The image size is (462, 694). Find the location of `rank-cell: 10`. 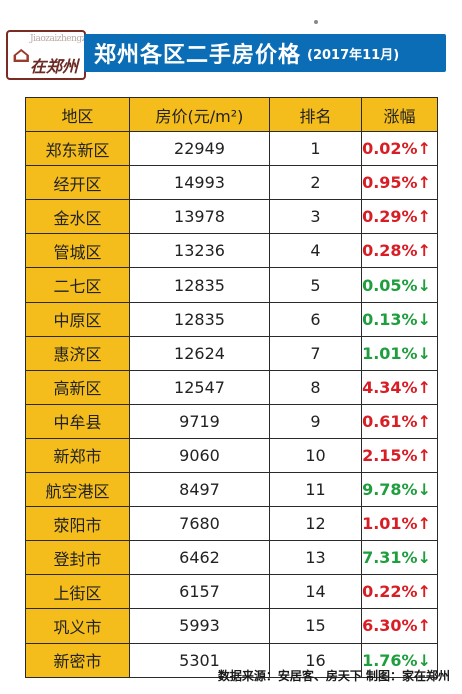

rank-cell: 10 is located at coordinates (315, 455).